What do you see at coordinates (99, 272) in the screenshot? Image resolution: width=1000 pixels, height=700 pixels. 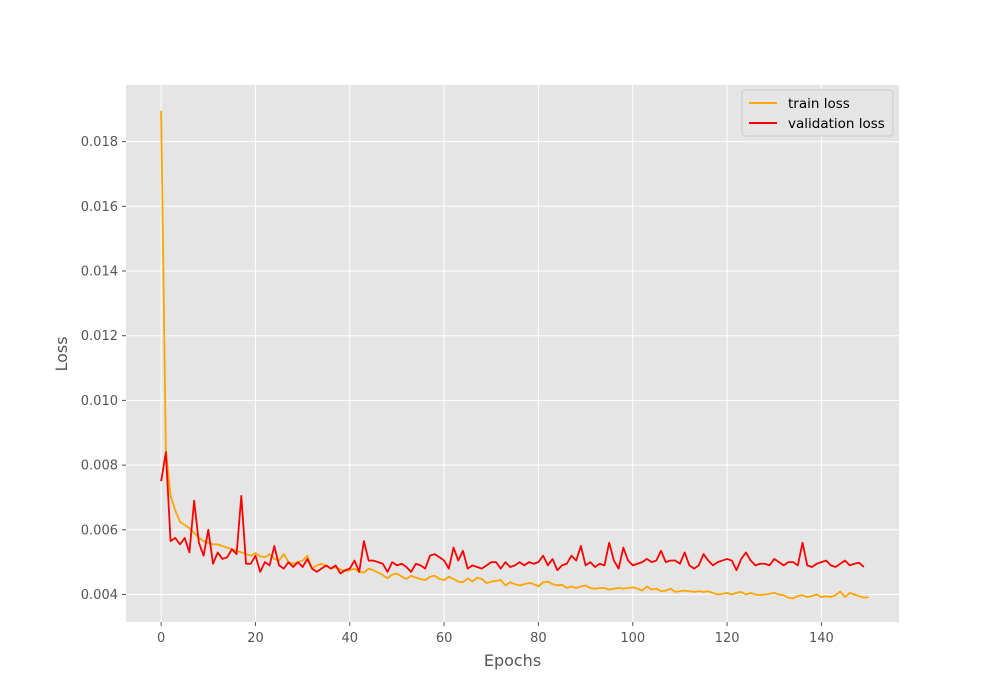 I see `y-tick-label: 0.014` at bounding box center [99, 272].